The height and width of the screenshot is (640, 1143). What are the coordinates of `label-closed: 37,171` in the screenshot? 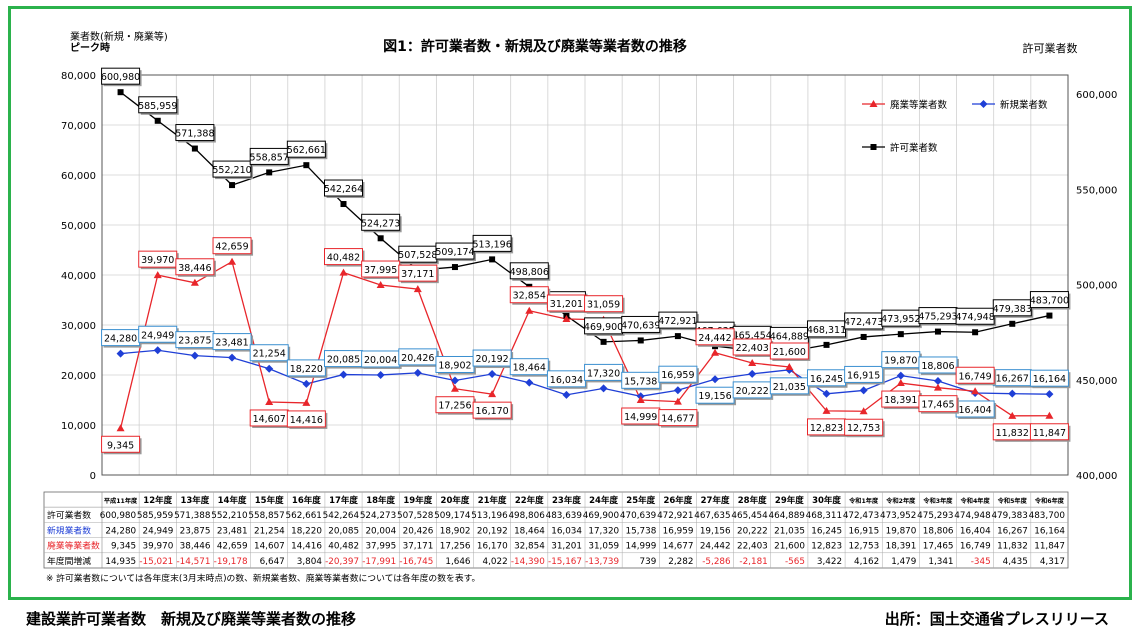 It's located at (417, 274).